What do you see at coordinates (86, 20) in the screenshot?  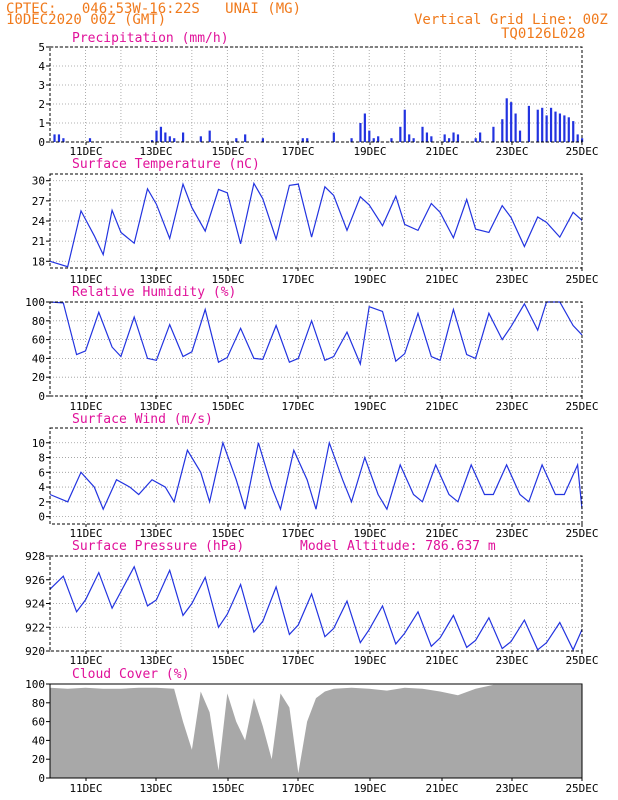 I see `date-line: 10DEC2020 00Z (GMT)` at bounding box center [86, 20].